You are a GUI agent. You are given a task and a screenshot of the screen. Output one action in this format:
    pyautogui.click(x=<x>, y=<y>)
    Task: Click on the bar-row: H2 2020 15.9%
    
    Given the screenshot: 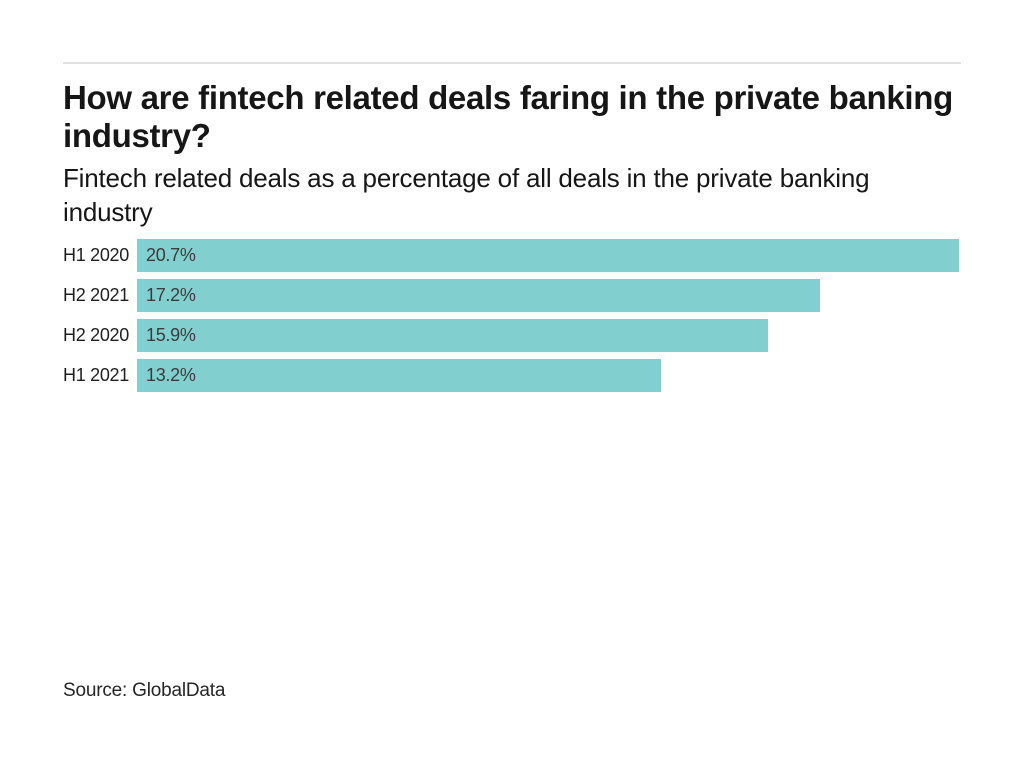 What is the action you would take?
    pyautogui.click(x=512, y=335)
    